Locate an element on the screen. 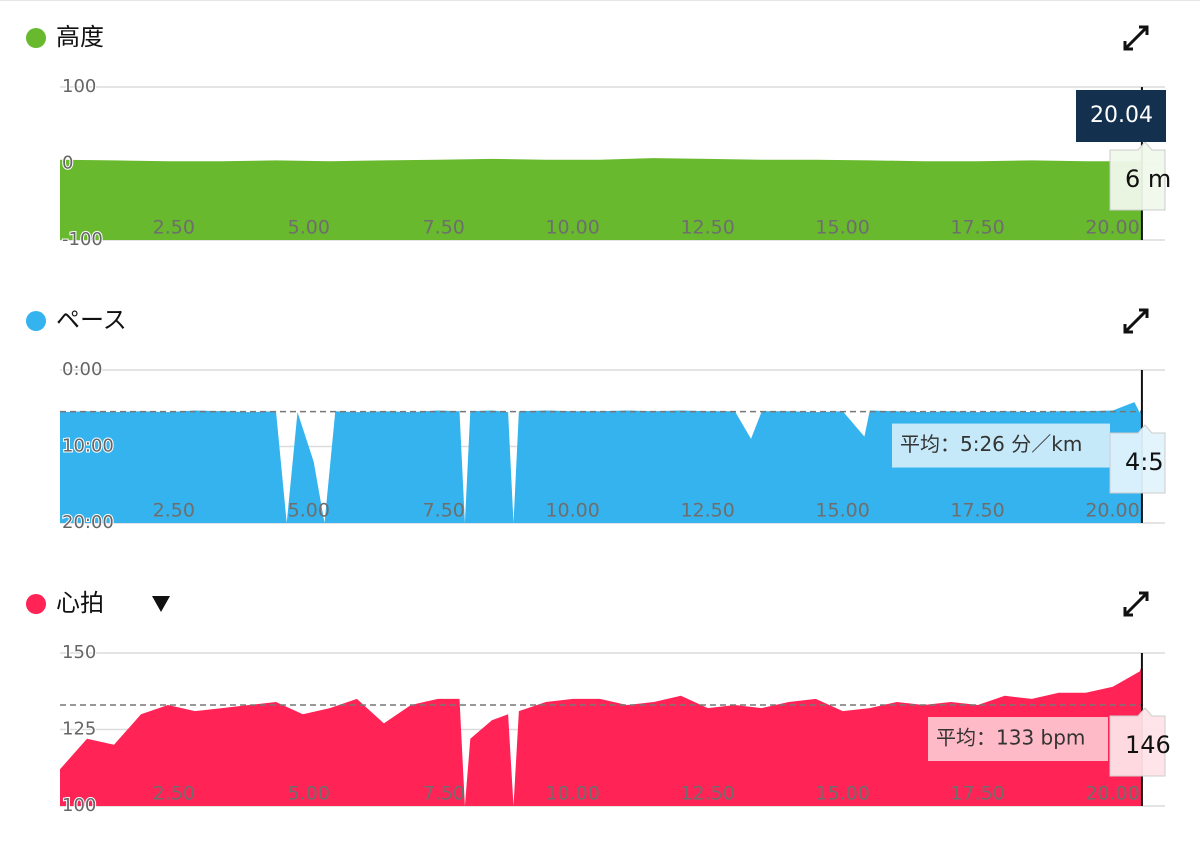  chart-title: ペース is located at coordinates (91, 320).